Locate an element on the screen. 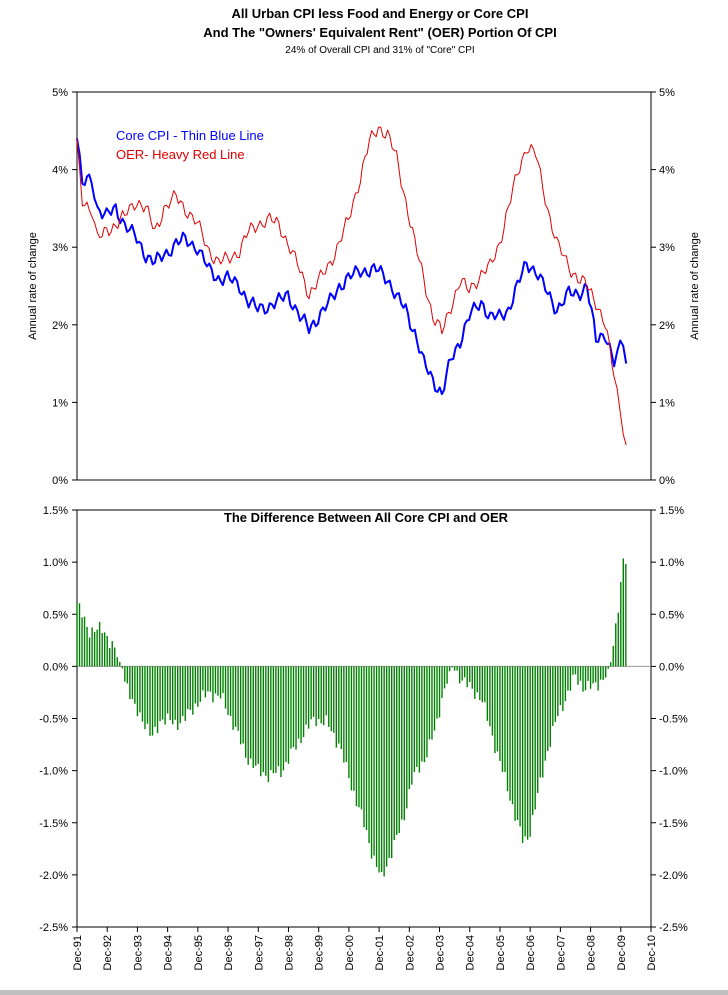 The height and width of the screenshot is (995, 728). x-tick-label: Dec-06 is located at coordinates (531, 952).